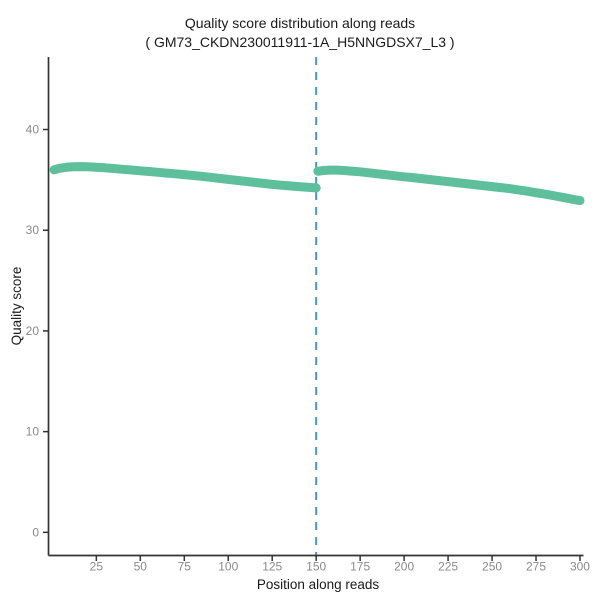 The height and width of the screenshot is (600, 600). I want to click on chart-subtitle: ( GM73_CKDN230011911-1A_H5NNGDSX7_L3 ), so click(300, 42).